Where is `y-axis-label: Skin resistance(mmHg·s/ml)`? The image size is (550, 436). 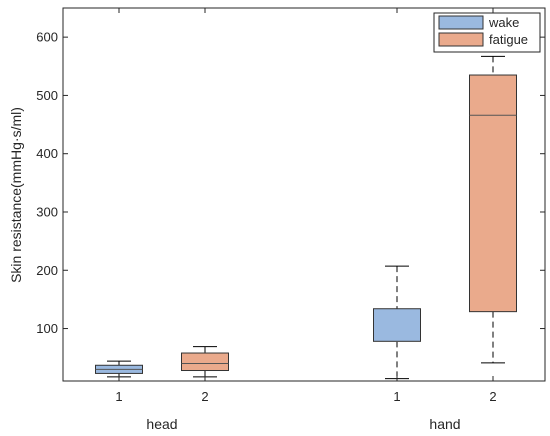
y-axis-label: Skin resistance(mmHg·s/ml) is located at coordinates (16, 195).